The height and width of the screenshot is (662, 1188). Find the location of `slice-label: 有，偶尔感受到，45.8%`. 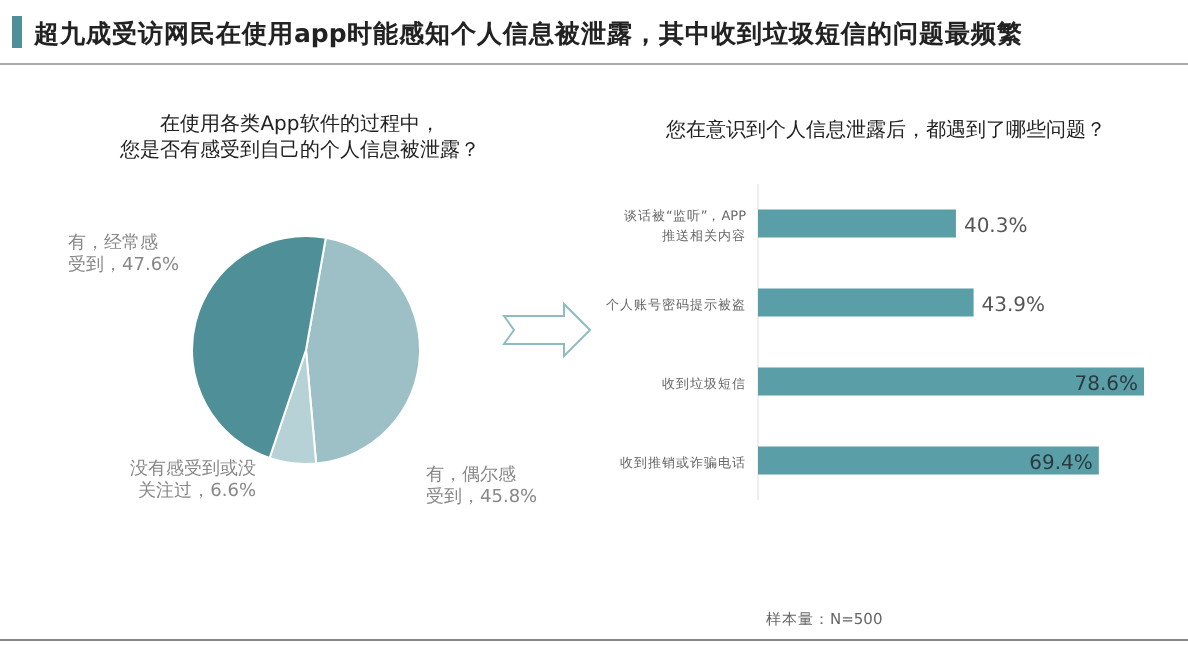

slice-label: 有，偶尔感受到，45.8% is located at coordinates (482, 486).